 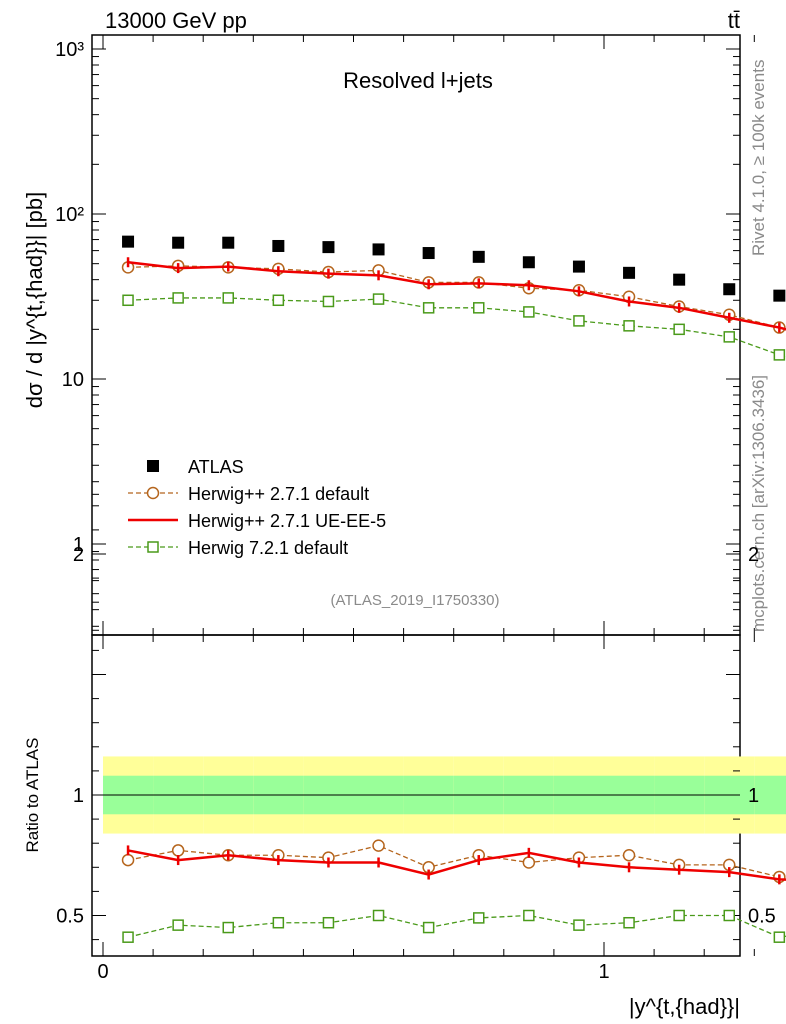 What do you see at coordinates (684, 1006) in the screenshot?
I see `x-axis-label: |y^{t,{had}}|` at bounding box center [684, 1006].